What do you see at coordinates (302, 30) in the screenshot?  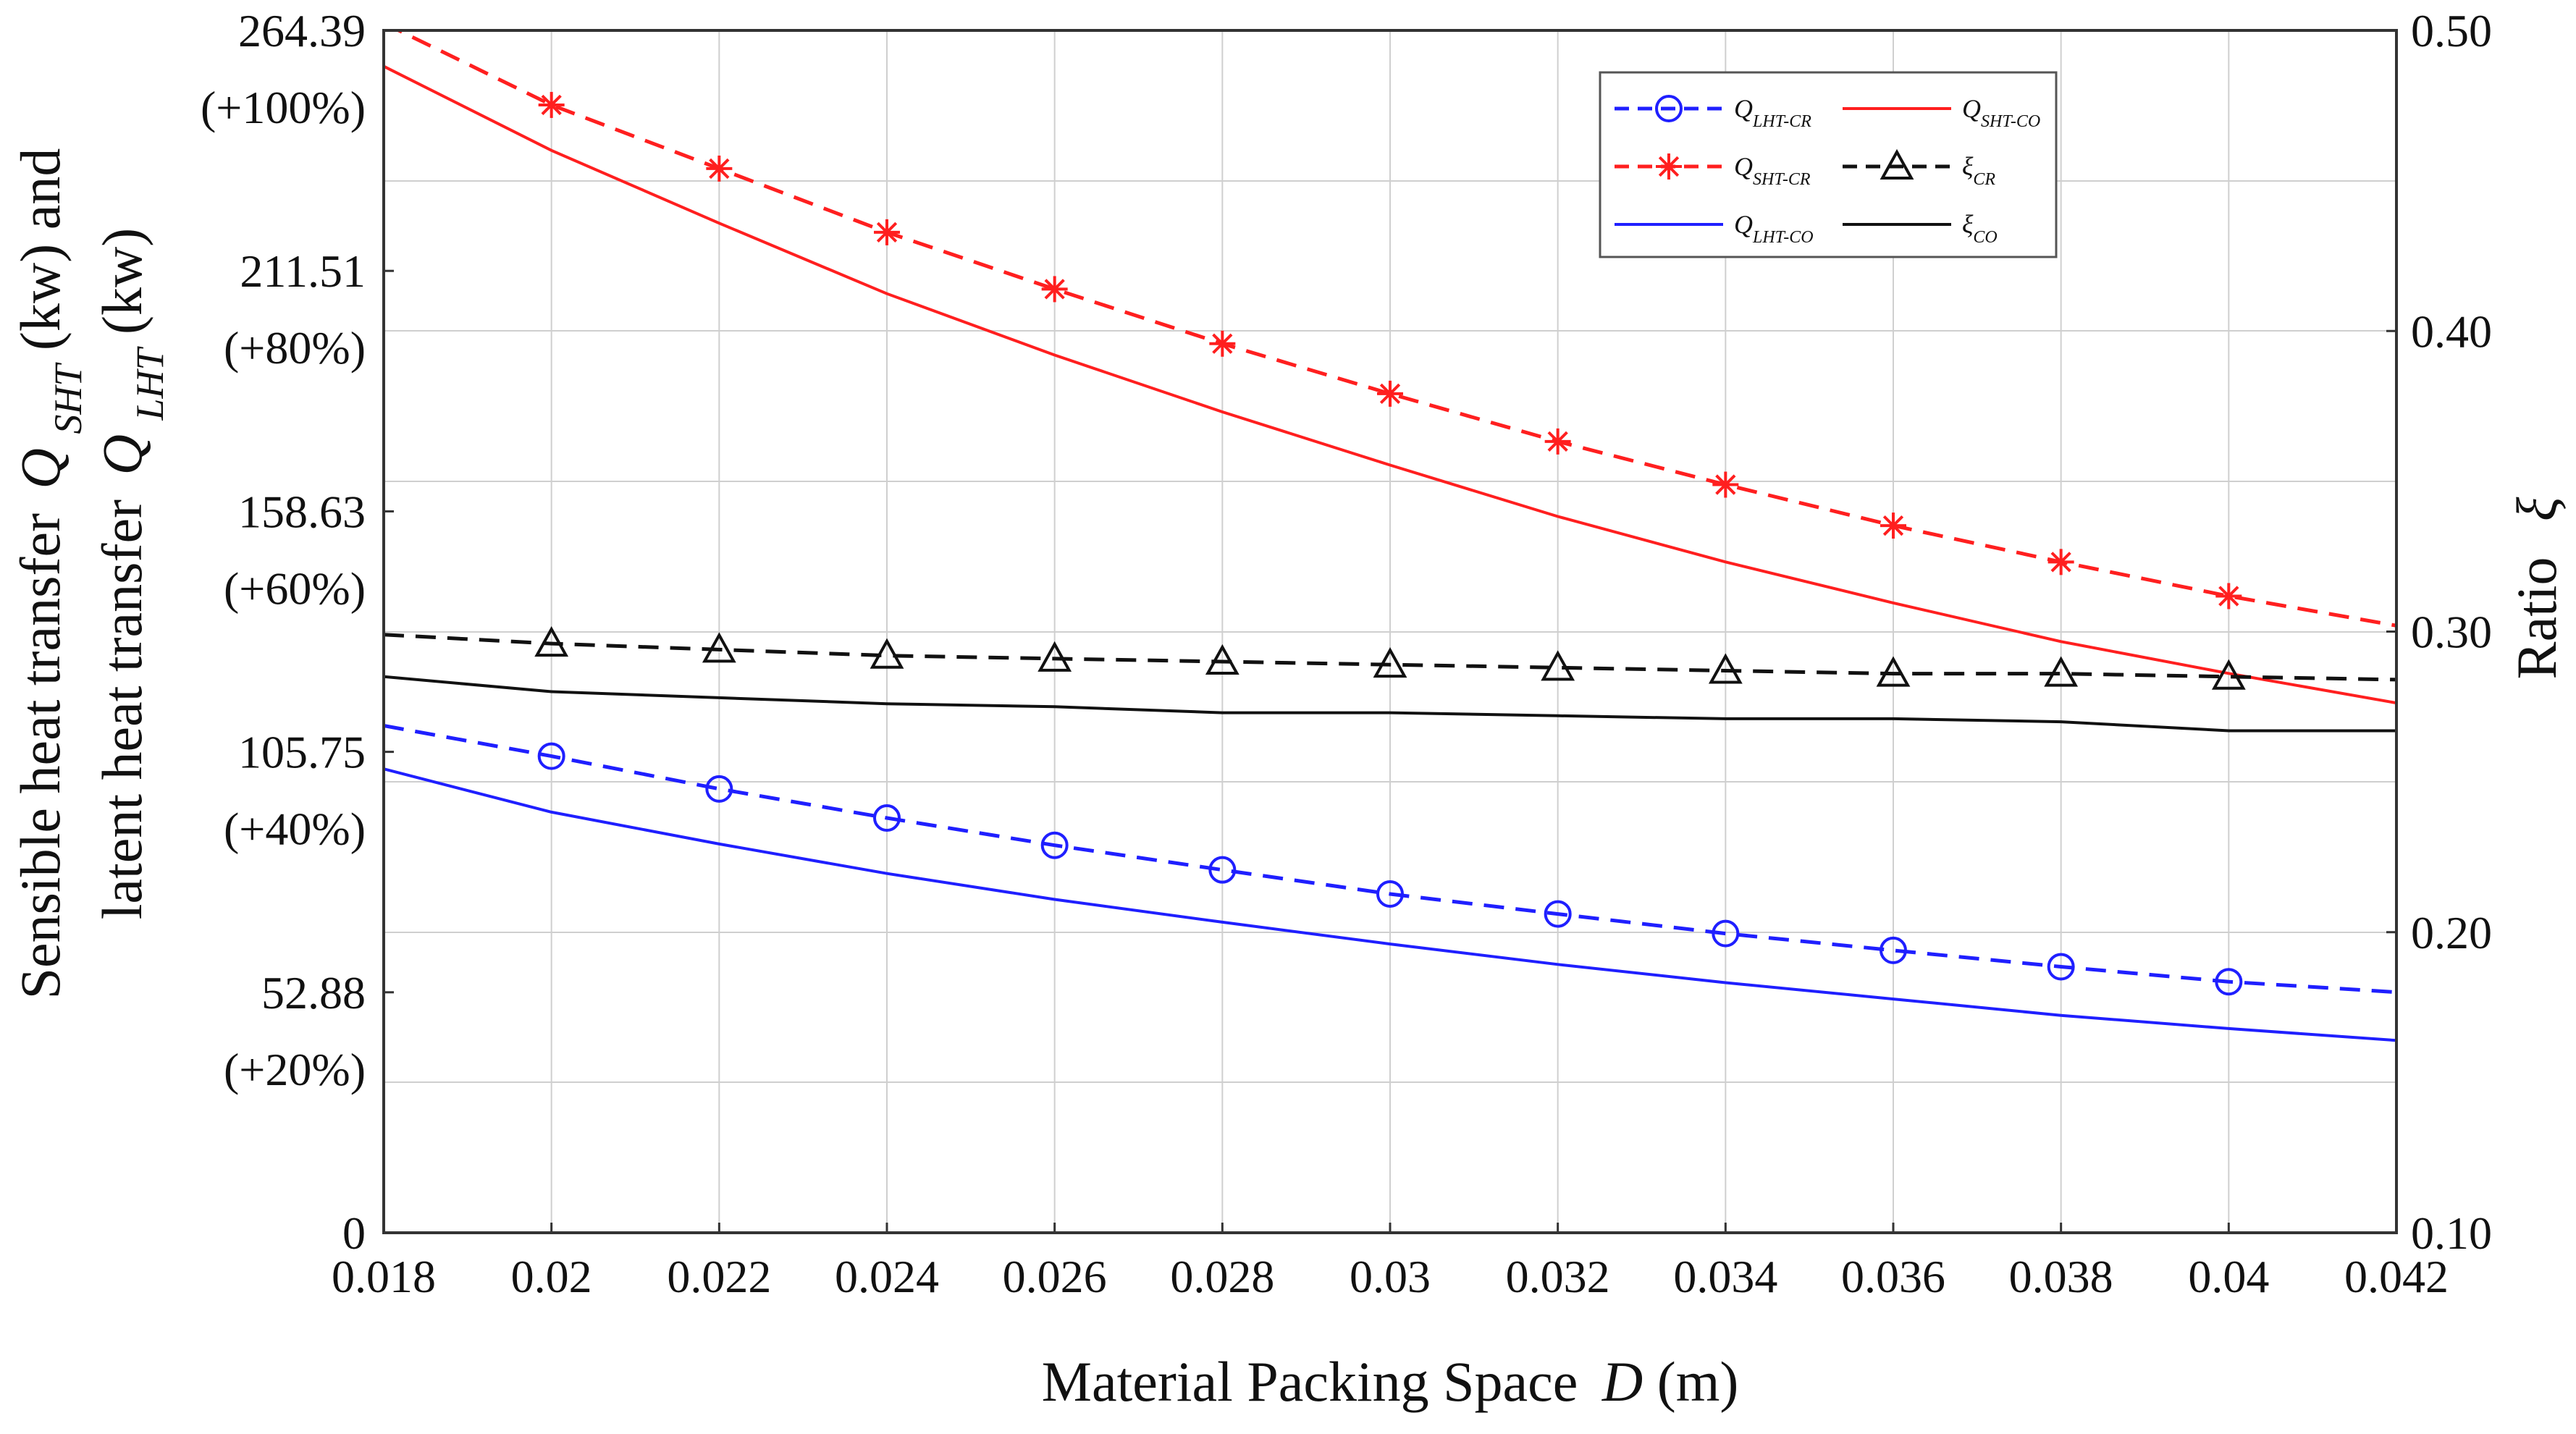 I see `left-tick-label: 264.39` at bounding box center [302, 30].